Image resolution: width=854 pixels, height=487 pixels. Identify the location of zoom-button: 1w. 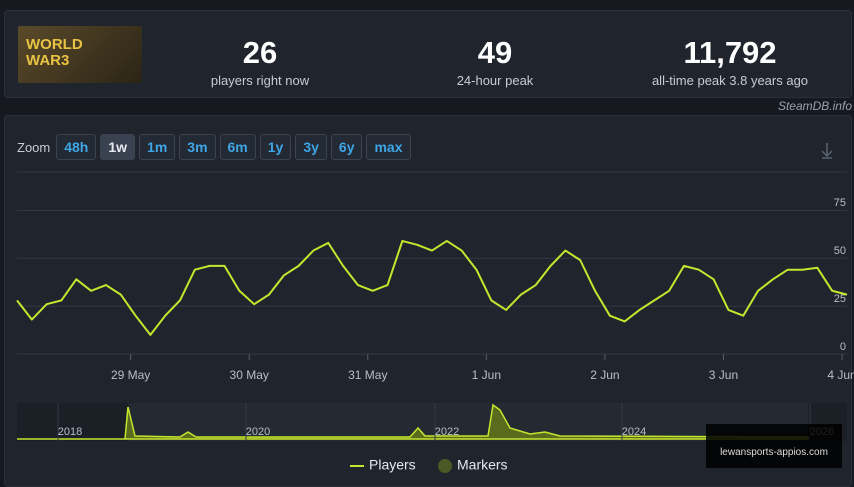
(118, 147).